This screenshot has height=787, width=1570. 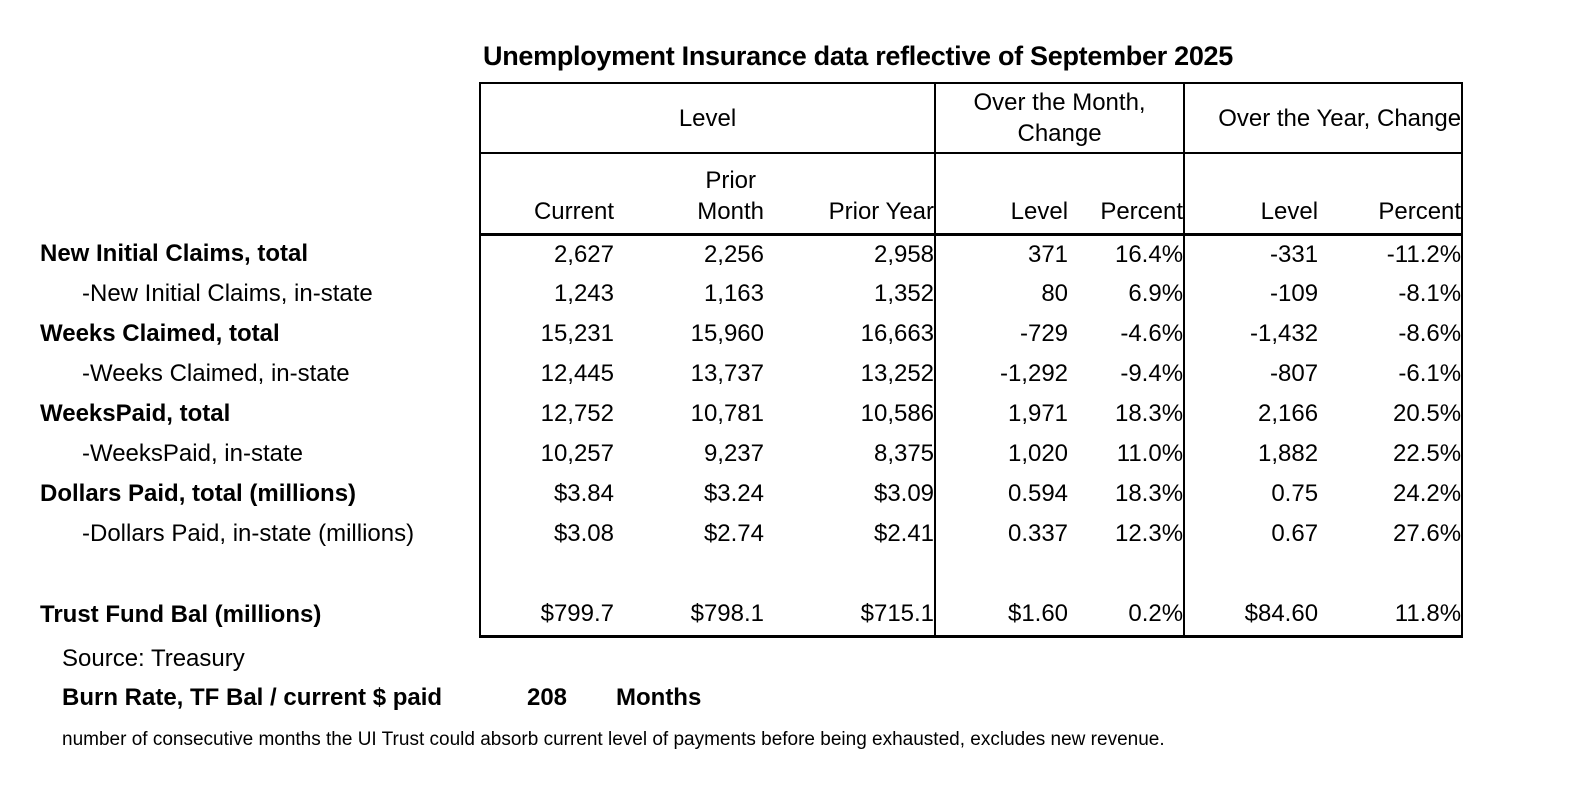 What do you see at coordinates (897, 373) in the screenshot?
I see `cell-prior-year: 13,252` at bounding box center [897, 373].